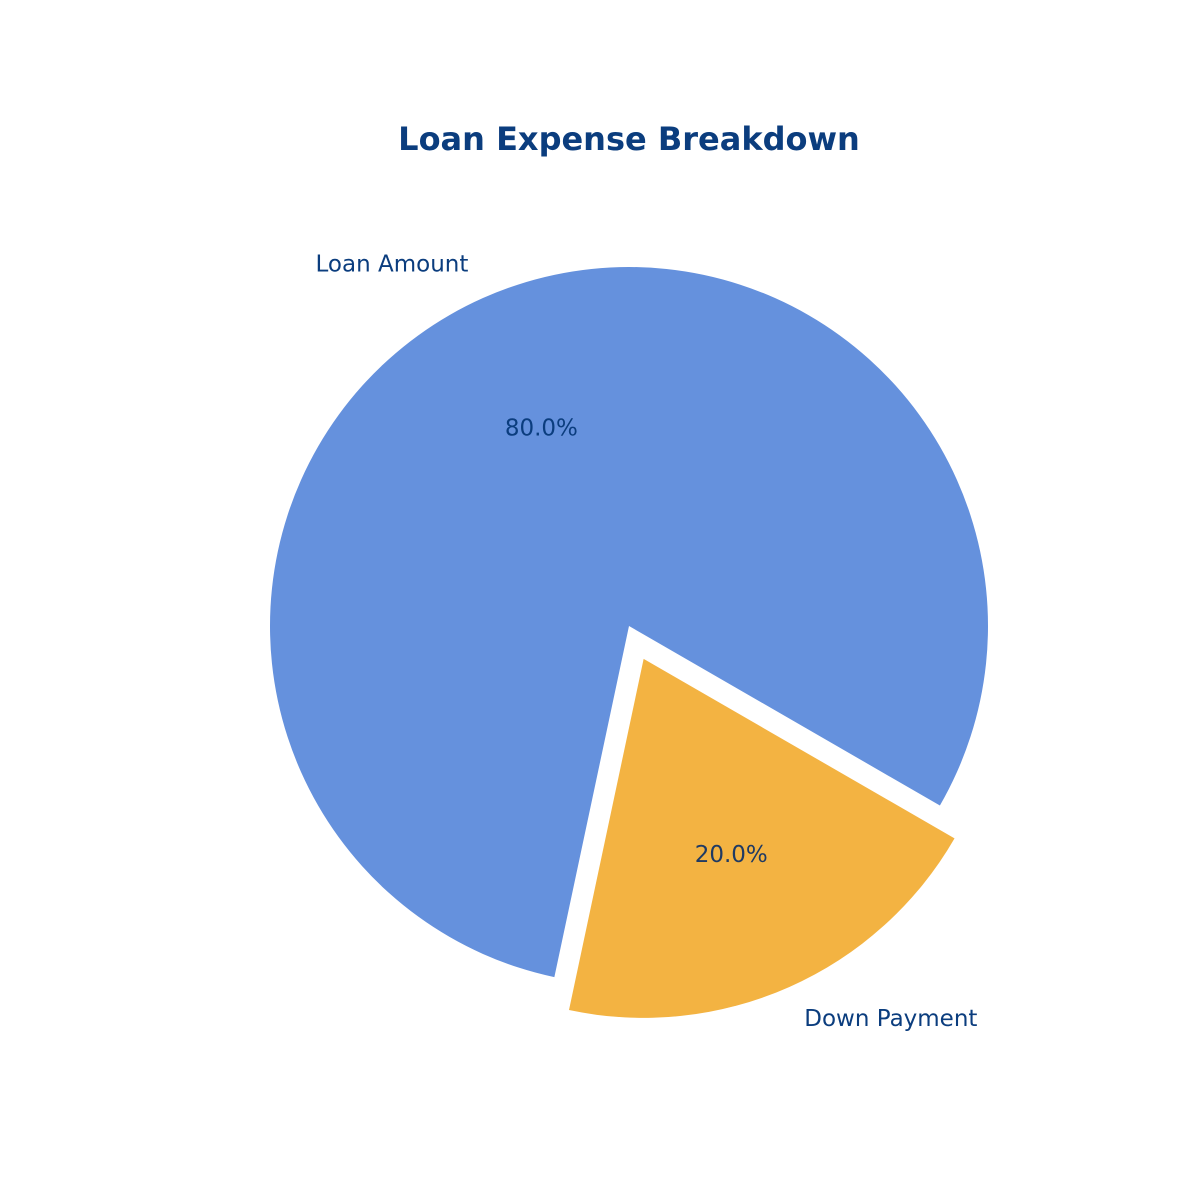 The width and height of the screenshot is (1200, 1200). What do you see at coordinates (890, 1019) in the screenshot?
I see `slice-label-down-payment: Down Payment` at bounding box center [890, 1019].